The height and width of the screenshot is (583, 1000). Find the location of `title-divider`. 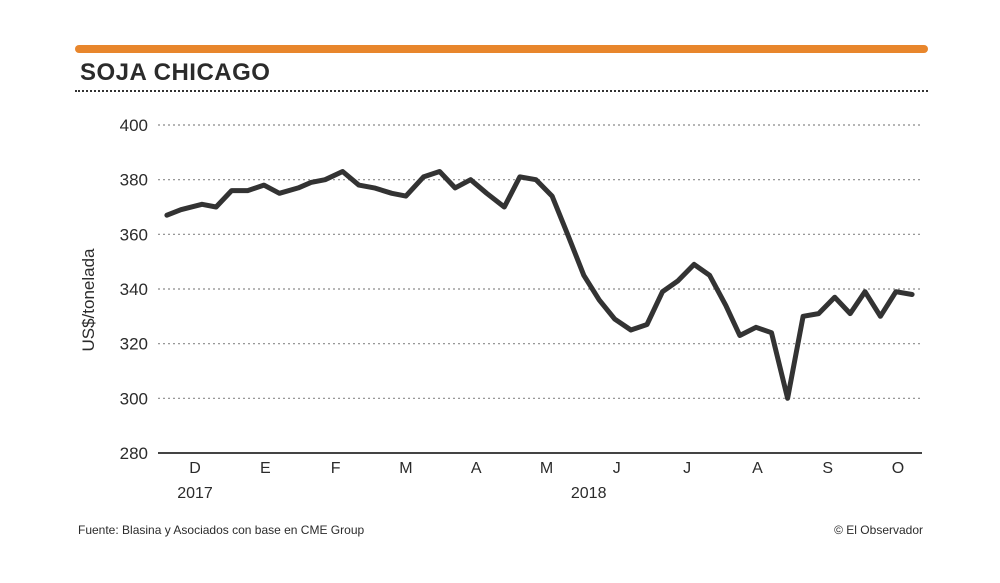

title-divider is located at coordinates (501, 91).